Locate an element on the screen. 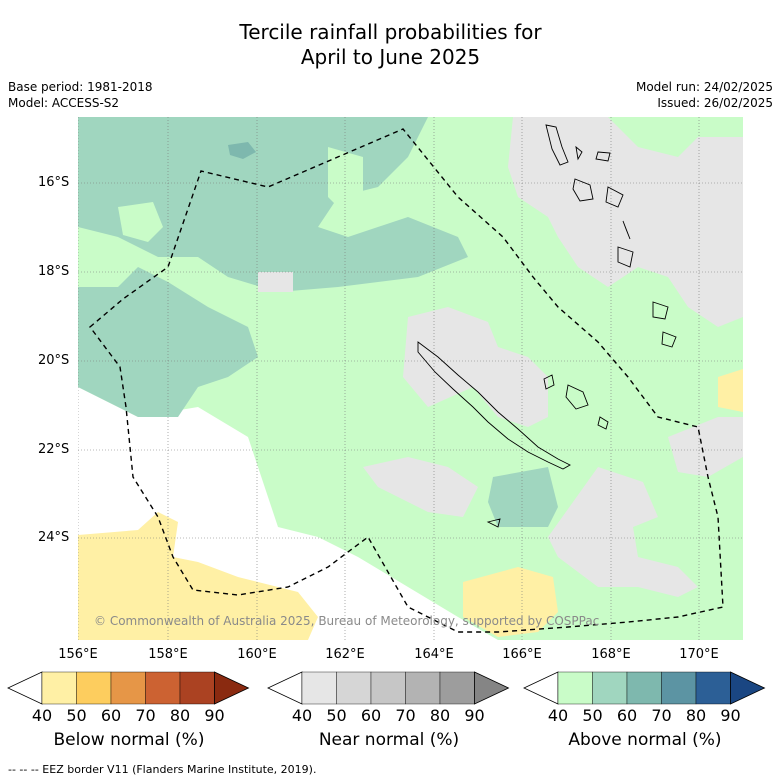 The width and height of the screenshot is (781, 781). meta-left: Base period: 1981-2018 Model: ACCESS-S2 is located at coordinates (80, 95).